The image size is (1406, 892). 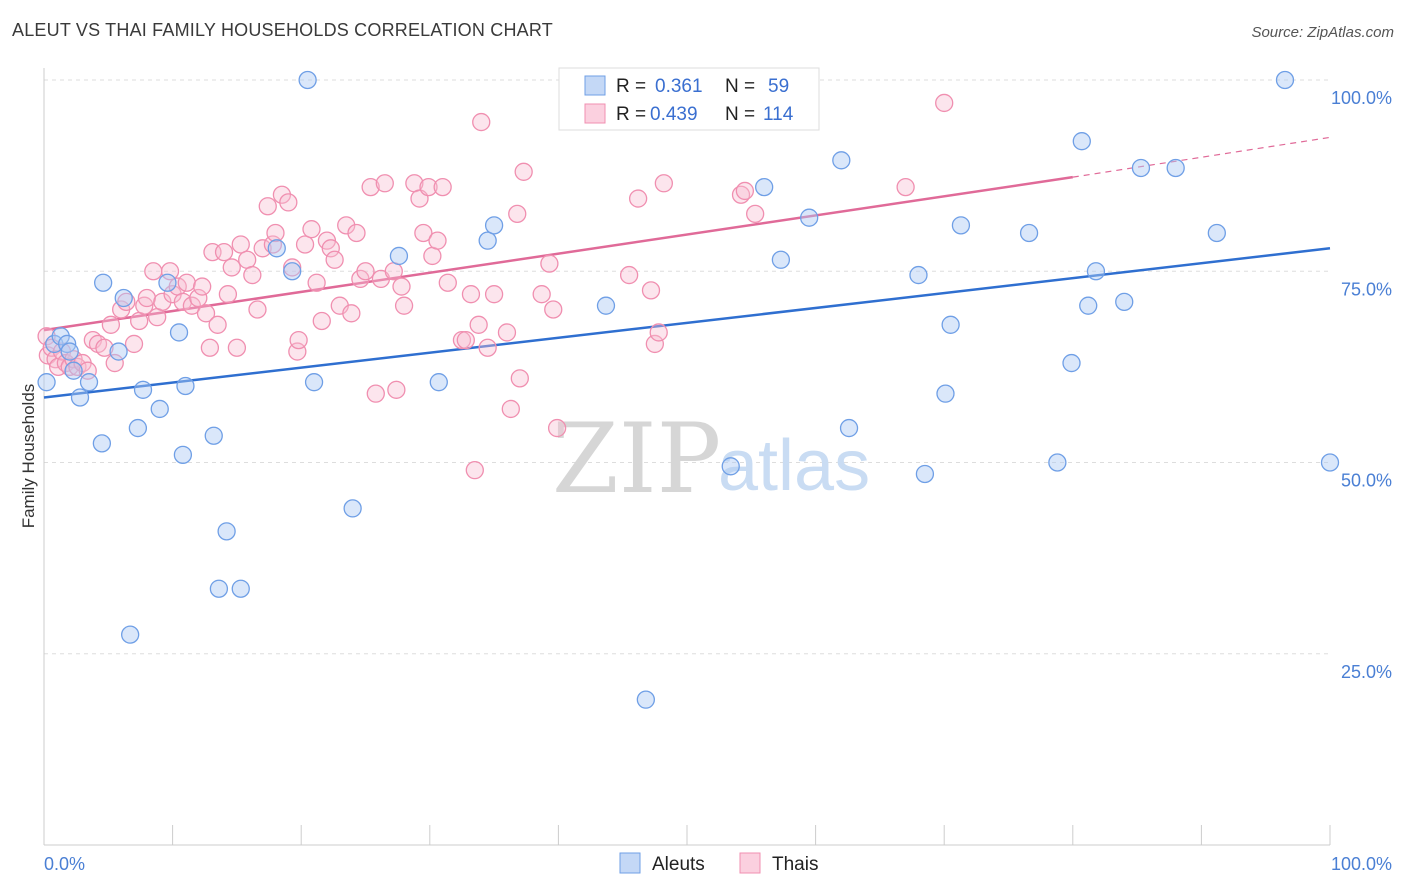 I want to click on y-tick-label: 100.0%, so click(x=1361, y=98).